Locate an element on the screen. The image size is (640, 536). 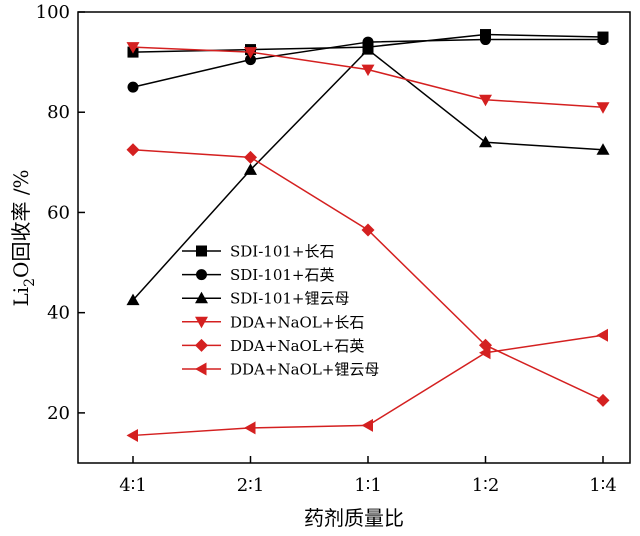
x-tick-label: 1∶2 is located at coordinates (486, 485).